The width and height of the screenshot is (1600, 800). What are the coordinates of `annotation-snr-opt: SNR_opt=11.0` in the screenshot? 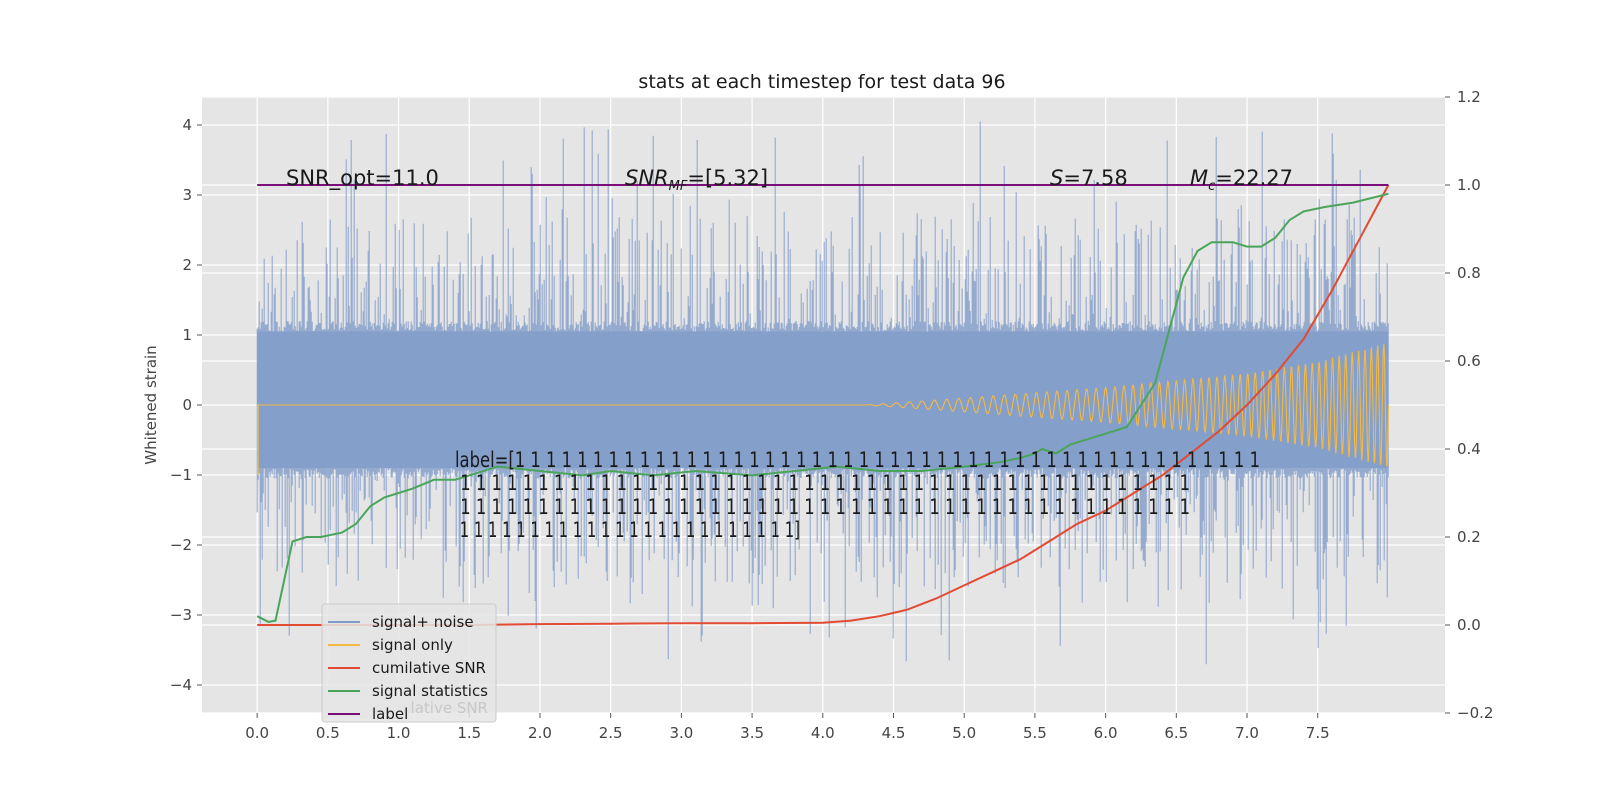 It's located at (362, 178).